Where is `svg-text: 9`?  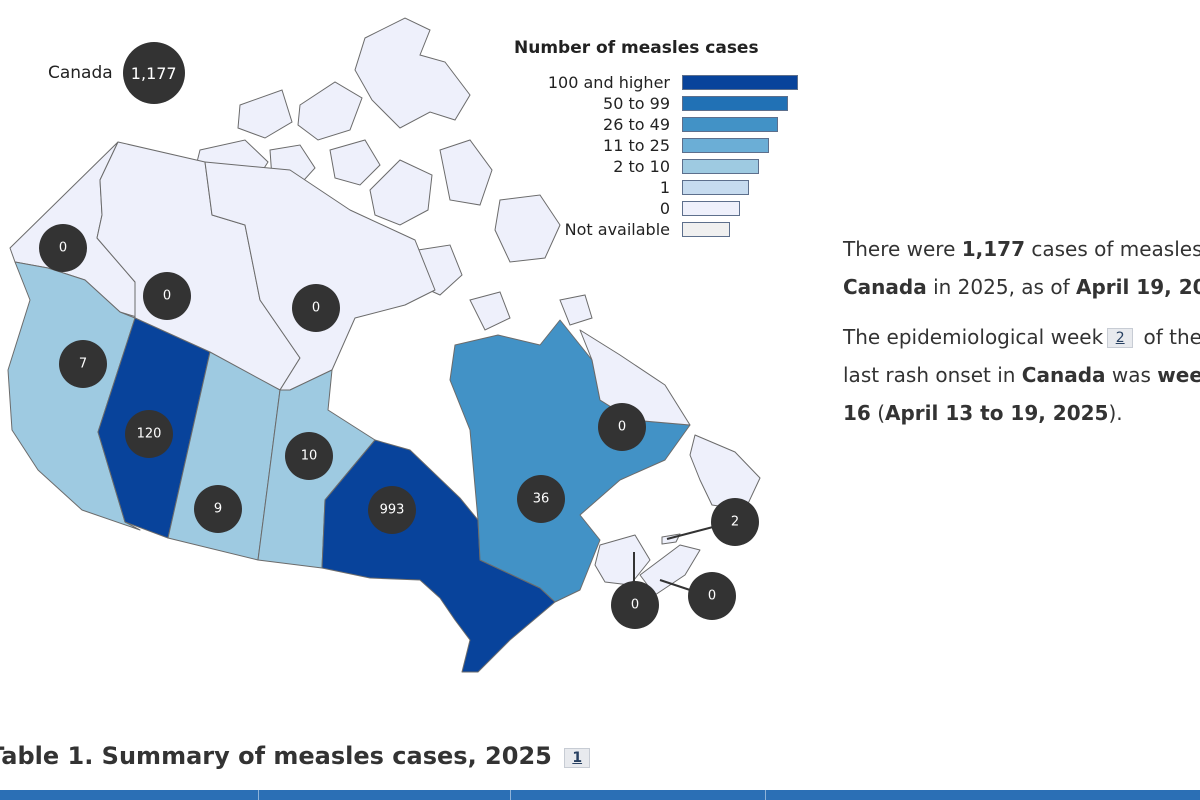
svg-text: 9 is located at coordinates (218, 509).